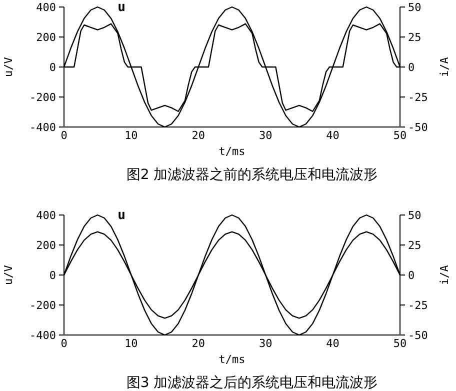 The height and width of the screenshot is (391, 456). Describe the element at coordinates (252, 175) in the screenshot. I see `text: 图2 加滤波器之前的系统电压和电流波形` at that location.